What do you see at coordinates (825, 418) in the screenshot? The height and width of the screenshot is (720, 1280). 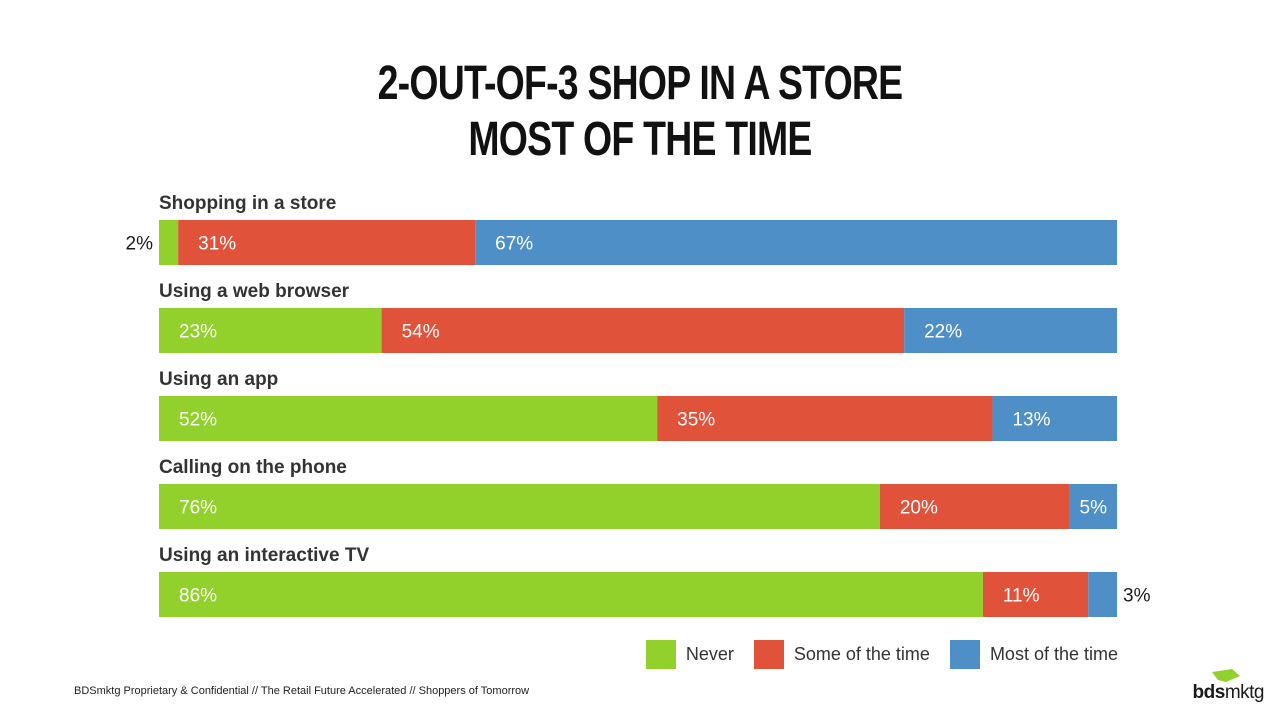 I see `bar-using-an-app-some` at bounding box center [825, 418].